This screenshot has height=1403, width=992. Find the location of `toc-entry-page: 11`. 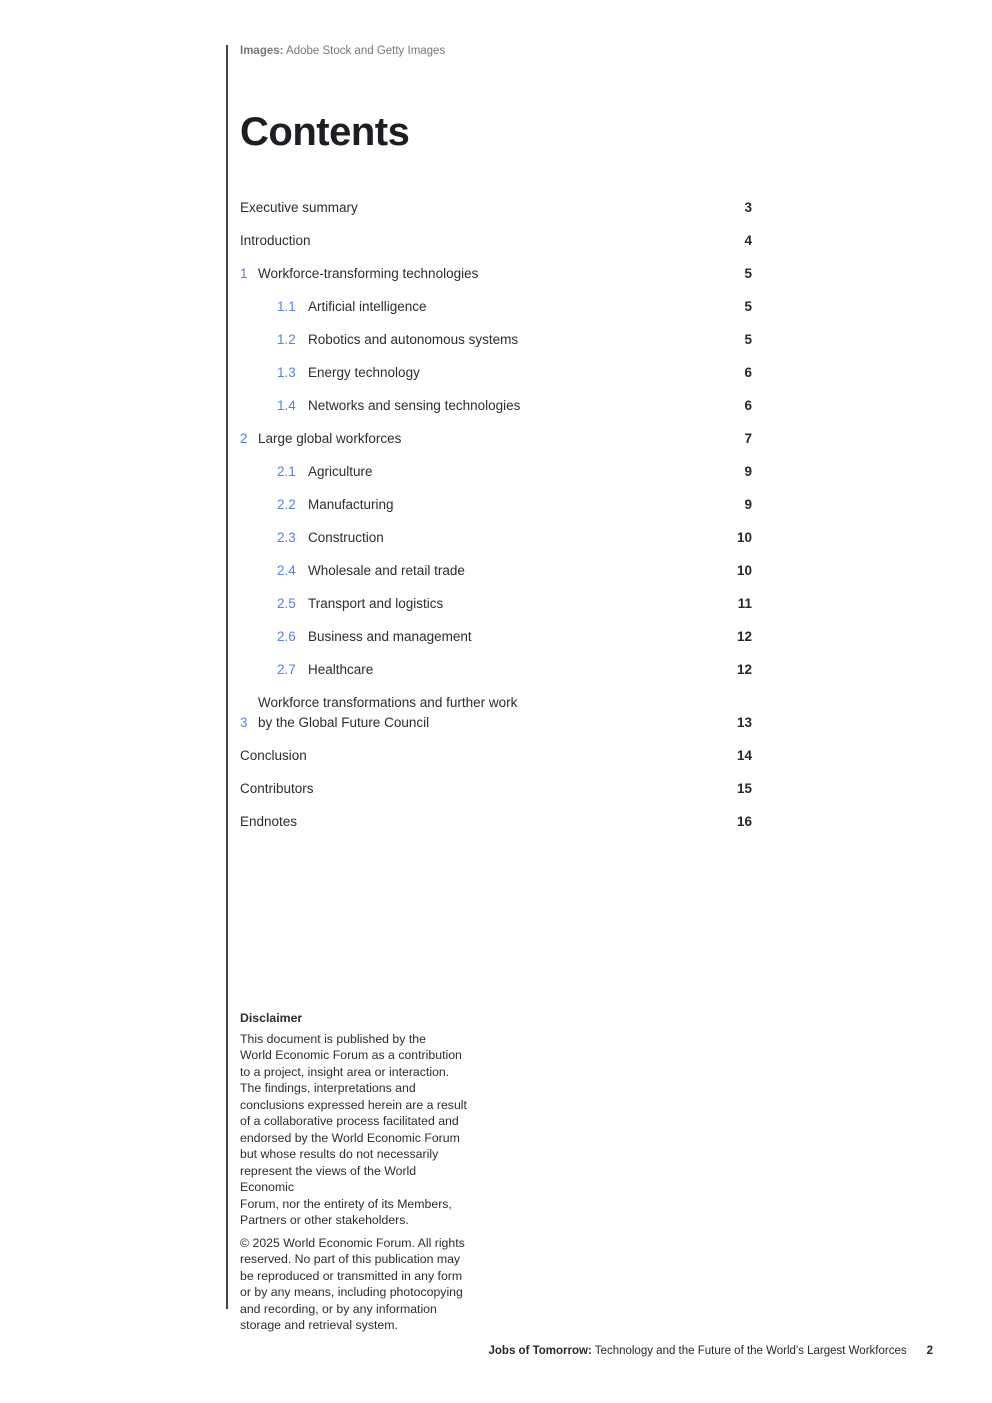

toc-entry-page: 11 is located at coordinates (744, 603).